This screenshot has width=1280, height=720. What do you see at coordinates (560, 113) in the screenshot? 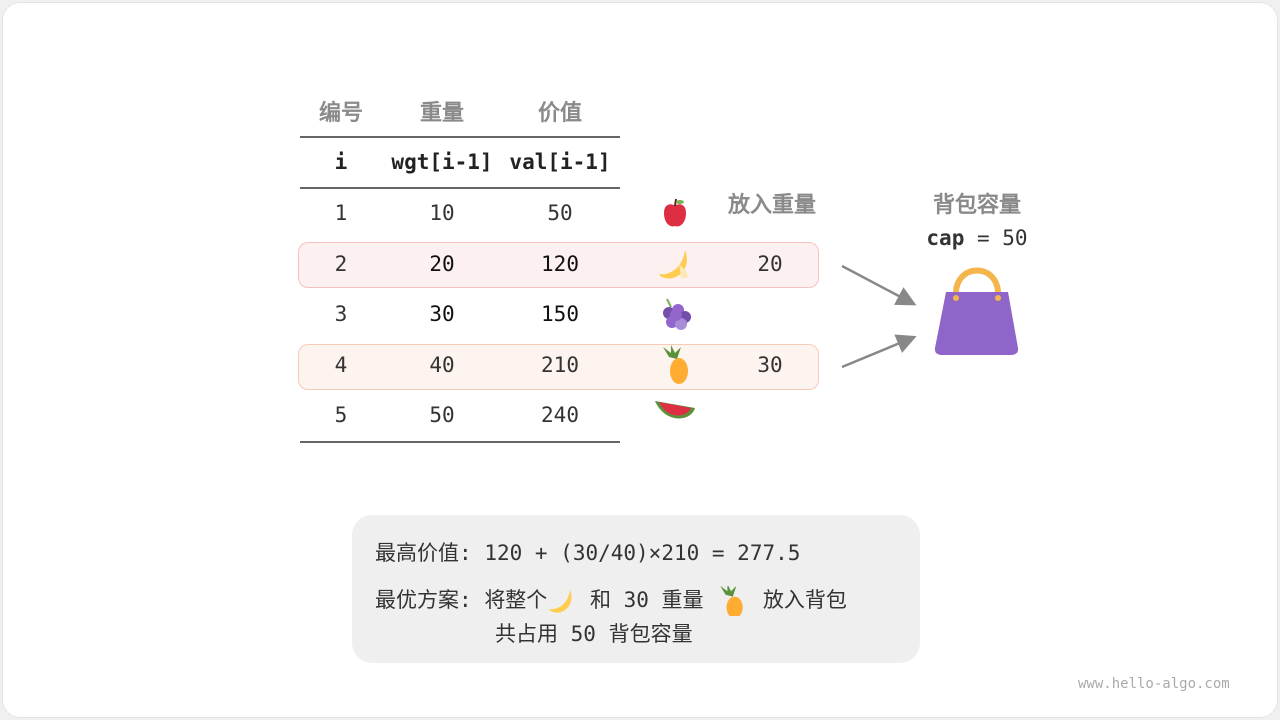
I see `header-value: 价值` at bounding box center [560, 113].